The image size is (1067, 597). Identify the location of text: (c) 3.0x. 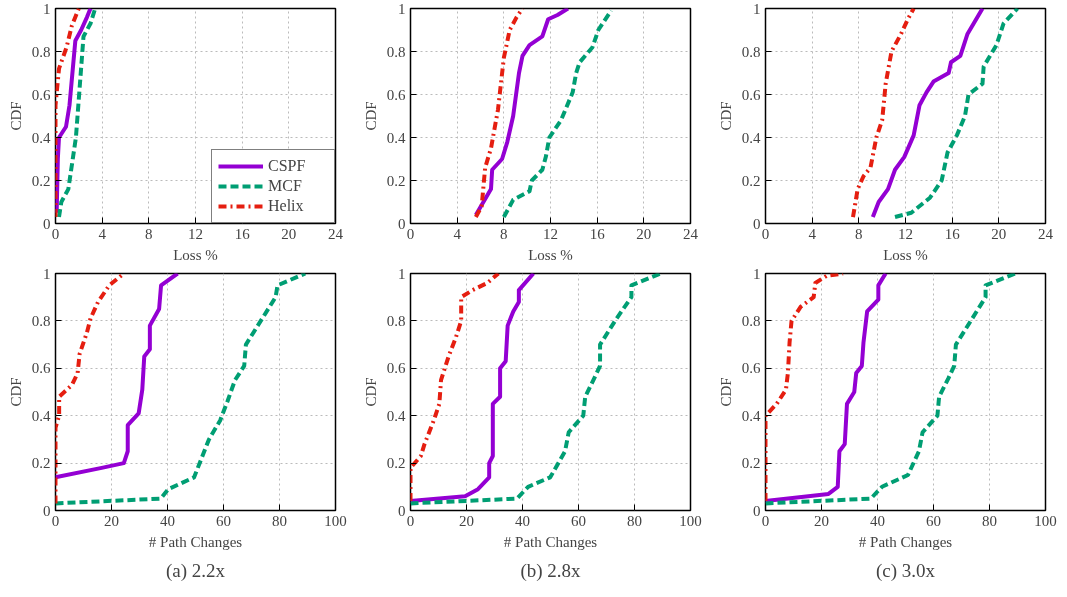
(905, 570).